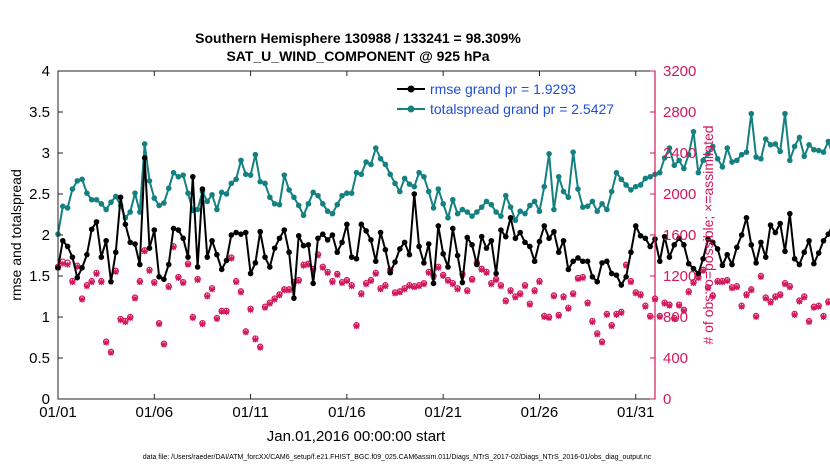 This screenshot has height=470, width=830. I want to click on x-tick-label: 01/21, so click(443, 412).